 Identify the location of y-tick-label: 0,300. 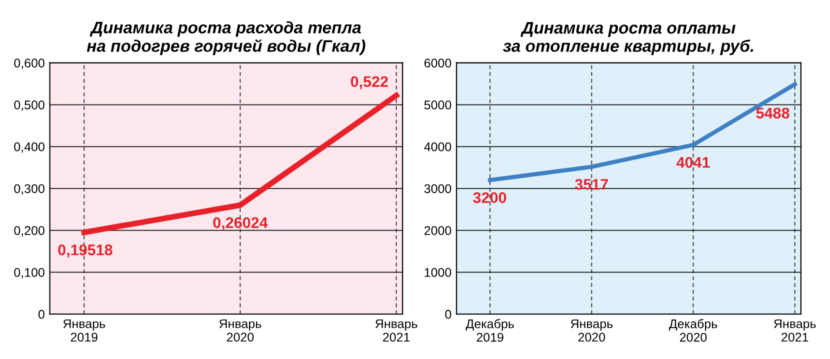
(29, 189).